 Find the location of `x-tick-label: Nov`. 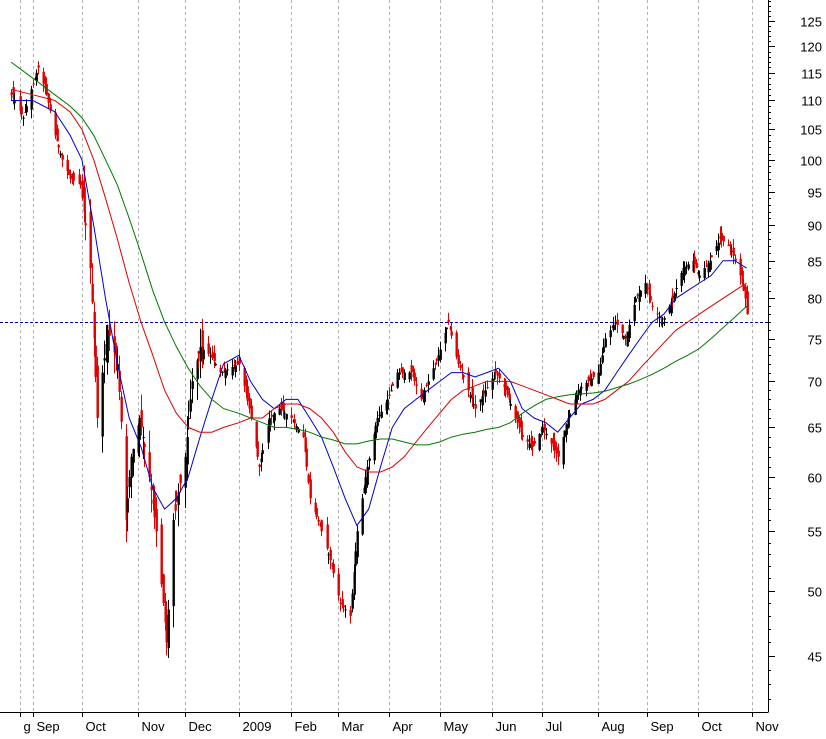

x-tick-label: Nov is located at coordinates (154, 726).